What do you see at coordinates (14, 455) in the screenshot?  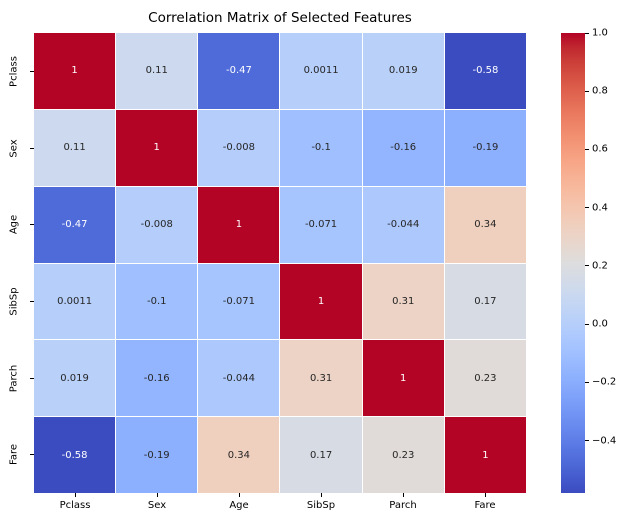 I see `y-tick-label-Fare: Fare` at bounding box center [14, 455].